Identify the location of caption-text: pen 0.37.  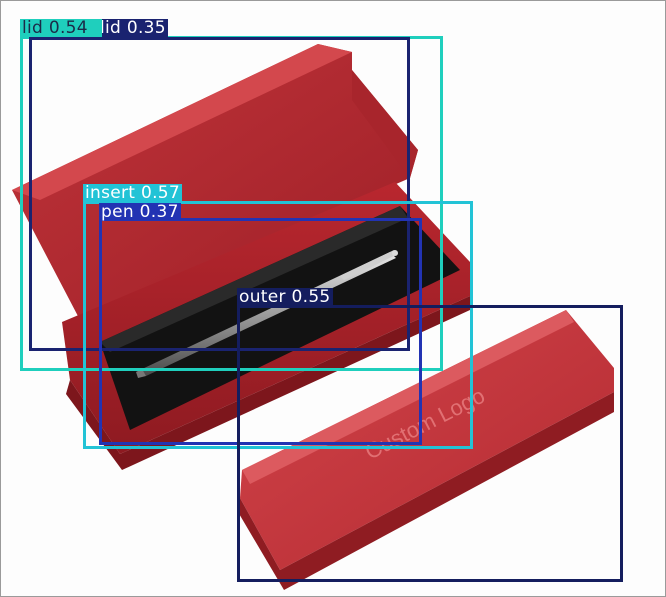
(140, 212).